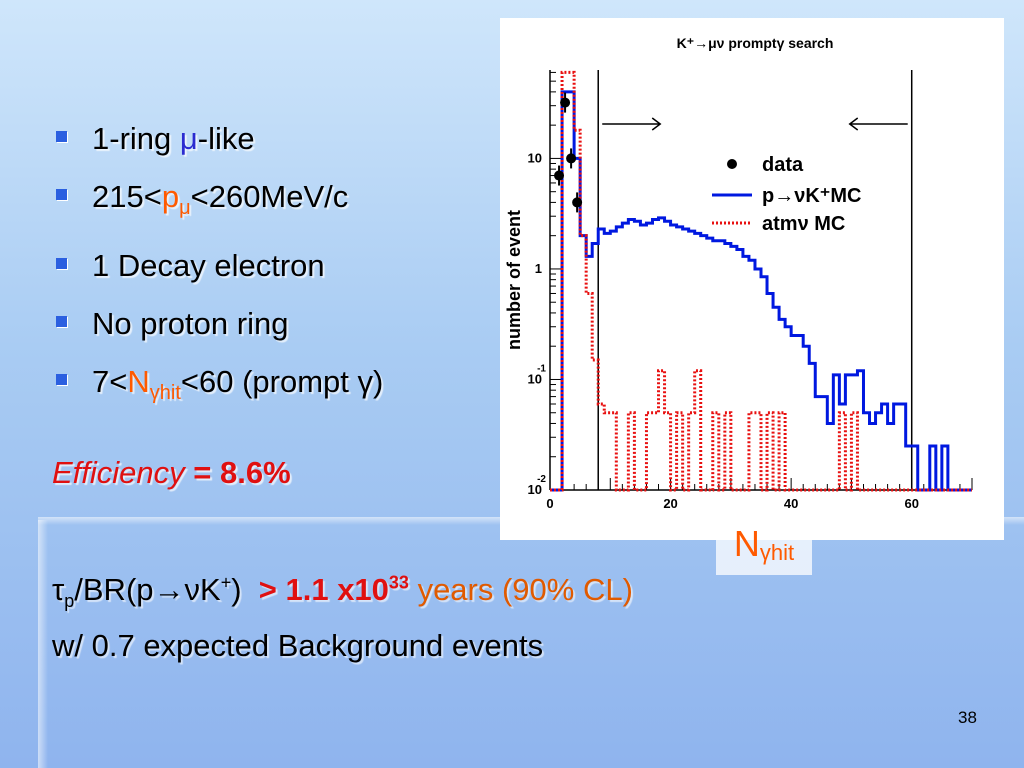 Image resolution: width=1024 pixels, height=768 pixels. I want to click on criterion-text: 1-ring, so click(136, 138).